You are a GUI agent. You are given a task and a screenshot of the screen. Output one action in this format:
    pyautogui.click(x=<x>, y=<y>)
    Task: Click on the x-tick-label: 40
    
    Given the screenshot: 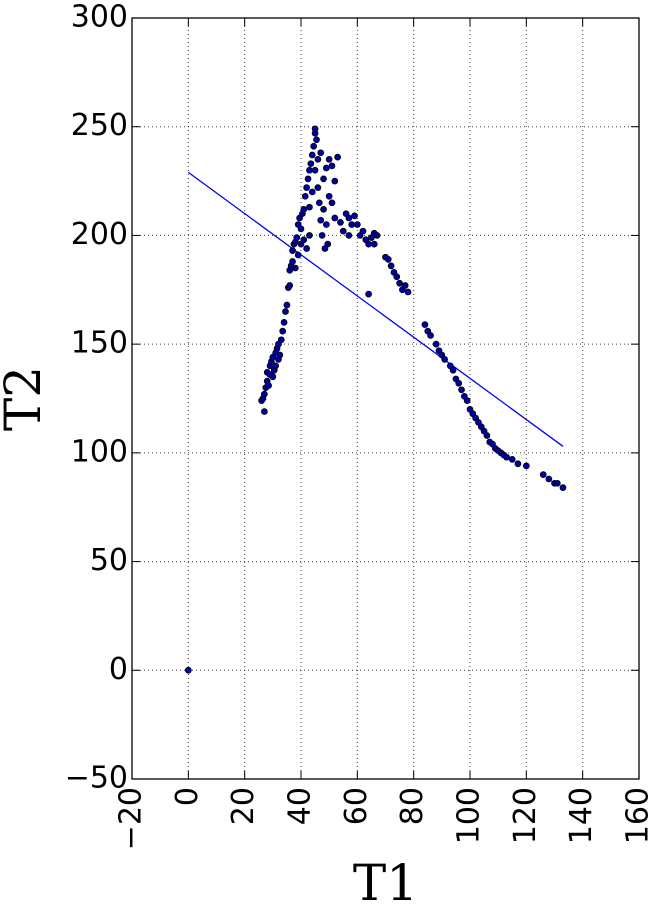 What is the action you would take?
    pyautogui.click(x=300, y=806)
    